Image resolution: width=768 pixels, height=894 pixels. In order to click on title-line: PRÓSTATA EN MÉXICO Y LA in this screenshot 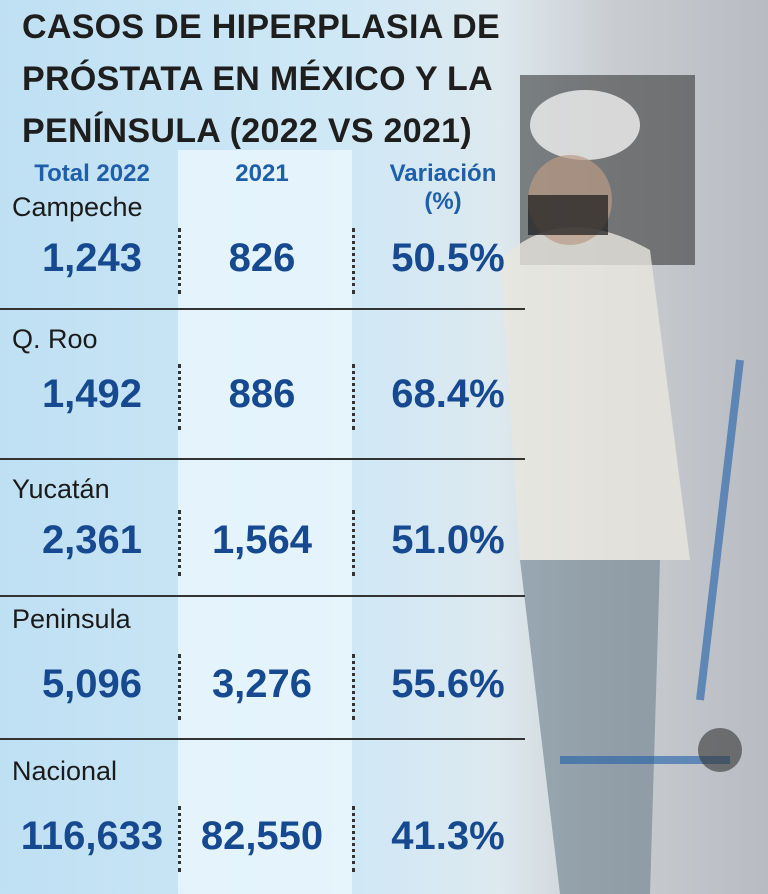, I will do `click(257, 79)`.